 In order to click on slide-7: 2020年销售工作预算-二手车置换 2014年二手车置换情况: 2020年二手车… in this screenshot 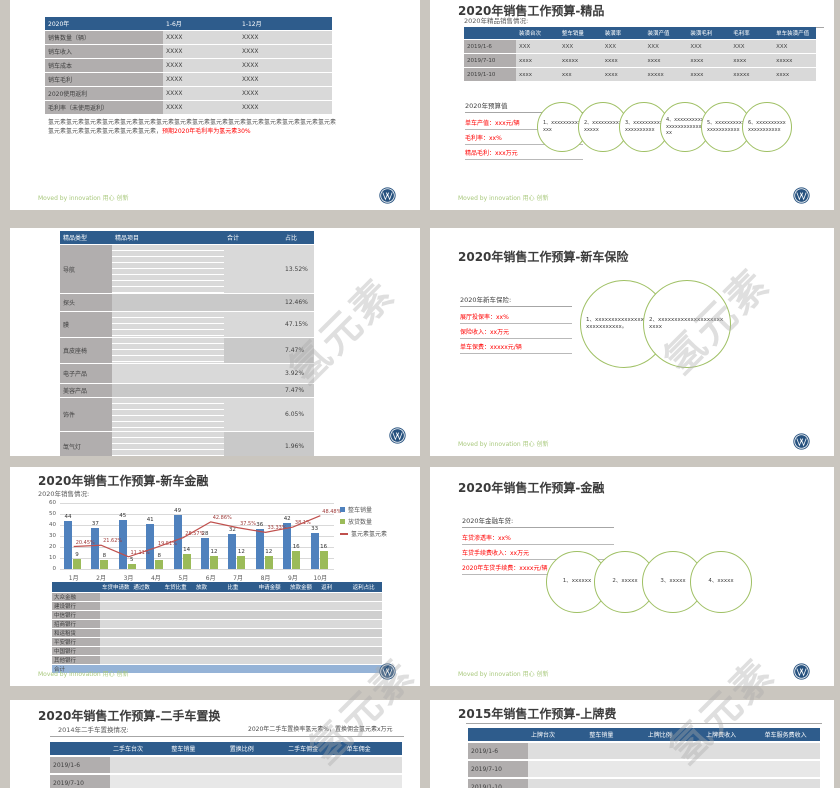, I will do `click(215, 744)`.